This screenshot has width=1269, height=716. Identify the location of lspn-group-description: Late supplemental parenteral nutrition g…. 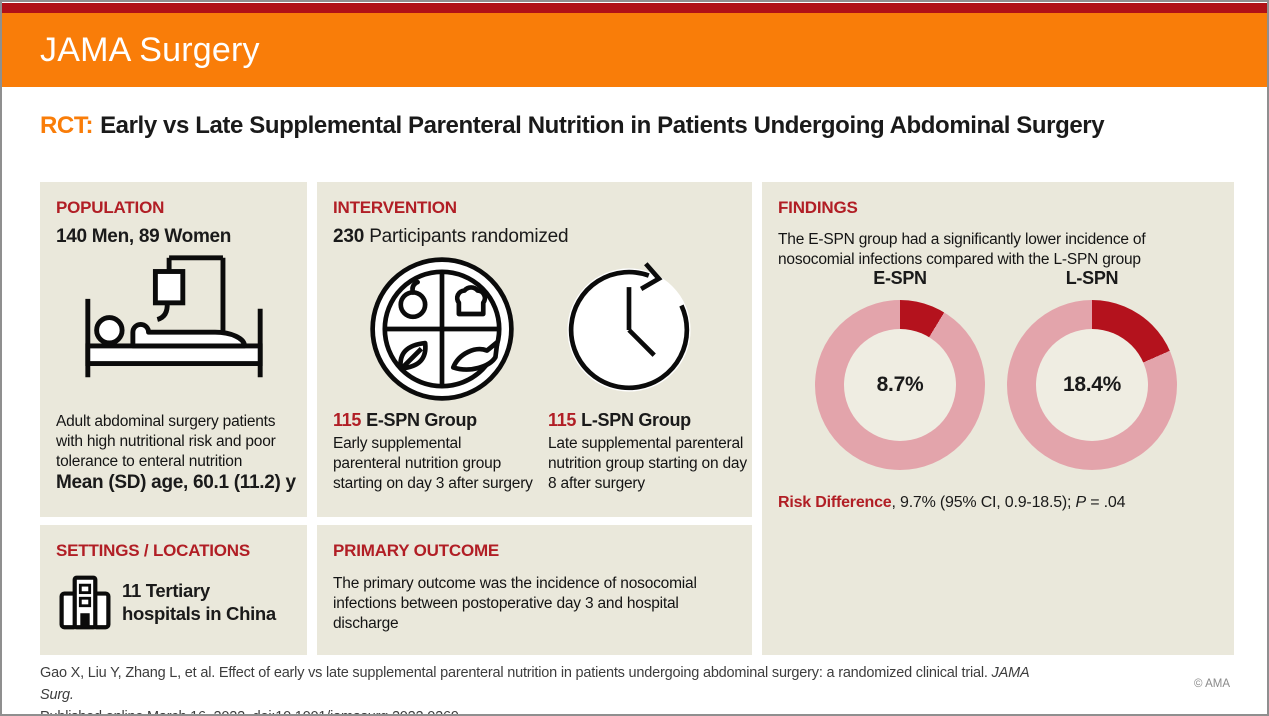
(647, 463).